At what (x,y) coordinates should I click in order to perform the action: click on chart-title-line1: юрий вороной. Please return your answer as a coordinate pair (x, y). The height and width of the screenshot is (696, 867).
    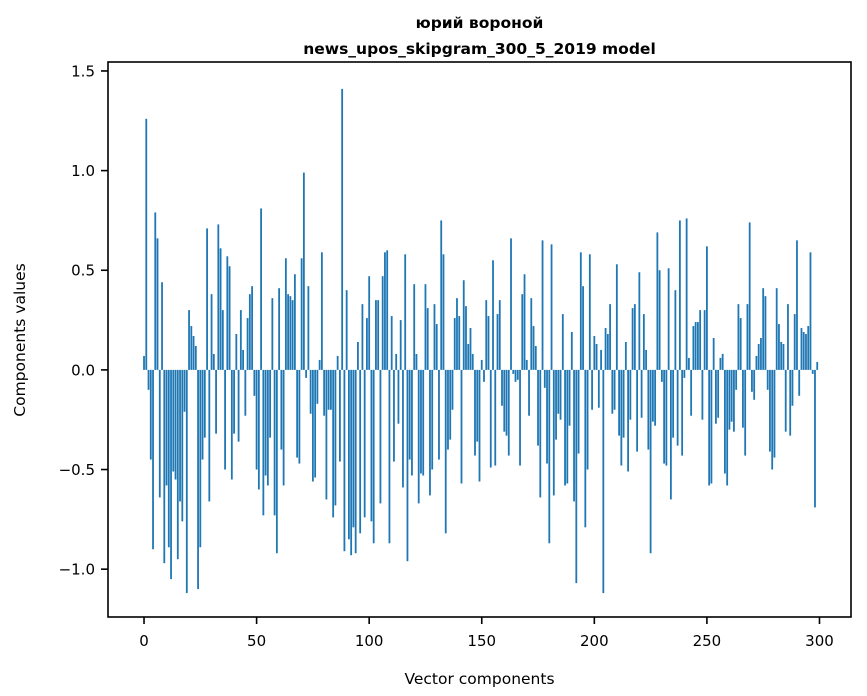
    Looking at the image, I should click on (480, 23).